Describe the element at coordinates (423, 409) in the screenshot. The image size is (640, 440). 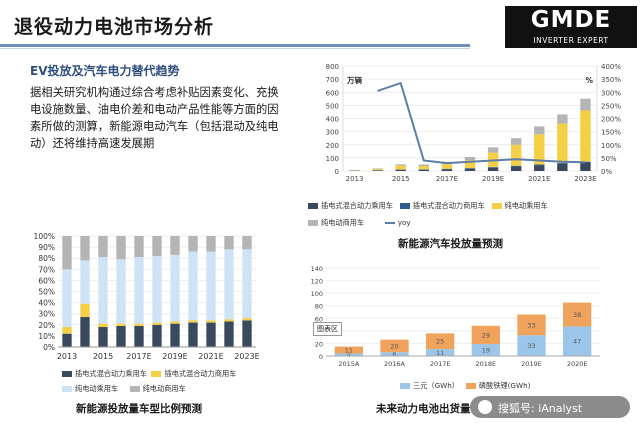
I see `battery-shipment-caption: 未来动力电池出货量` at that location.